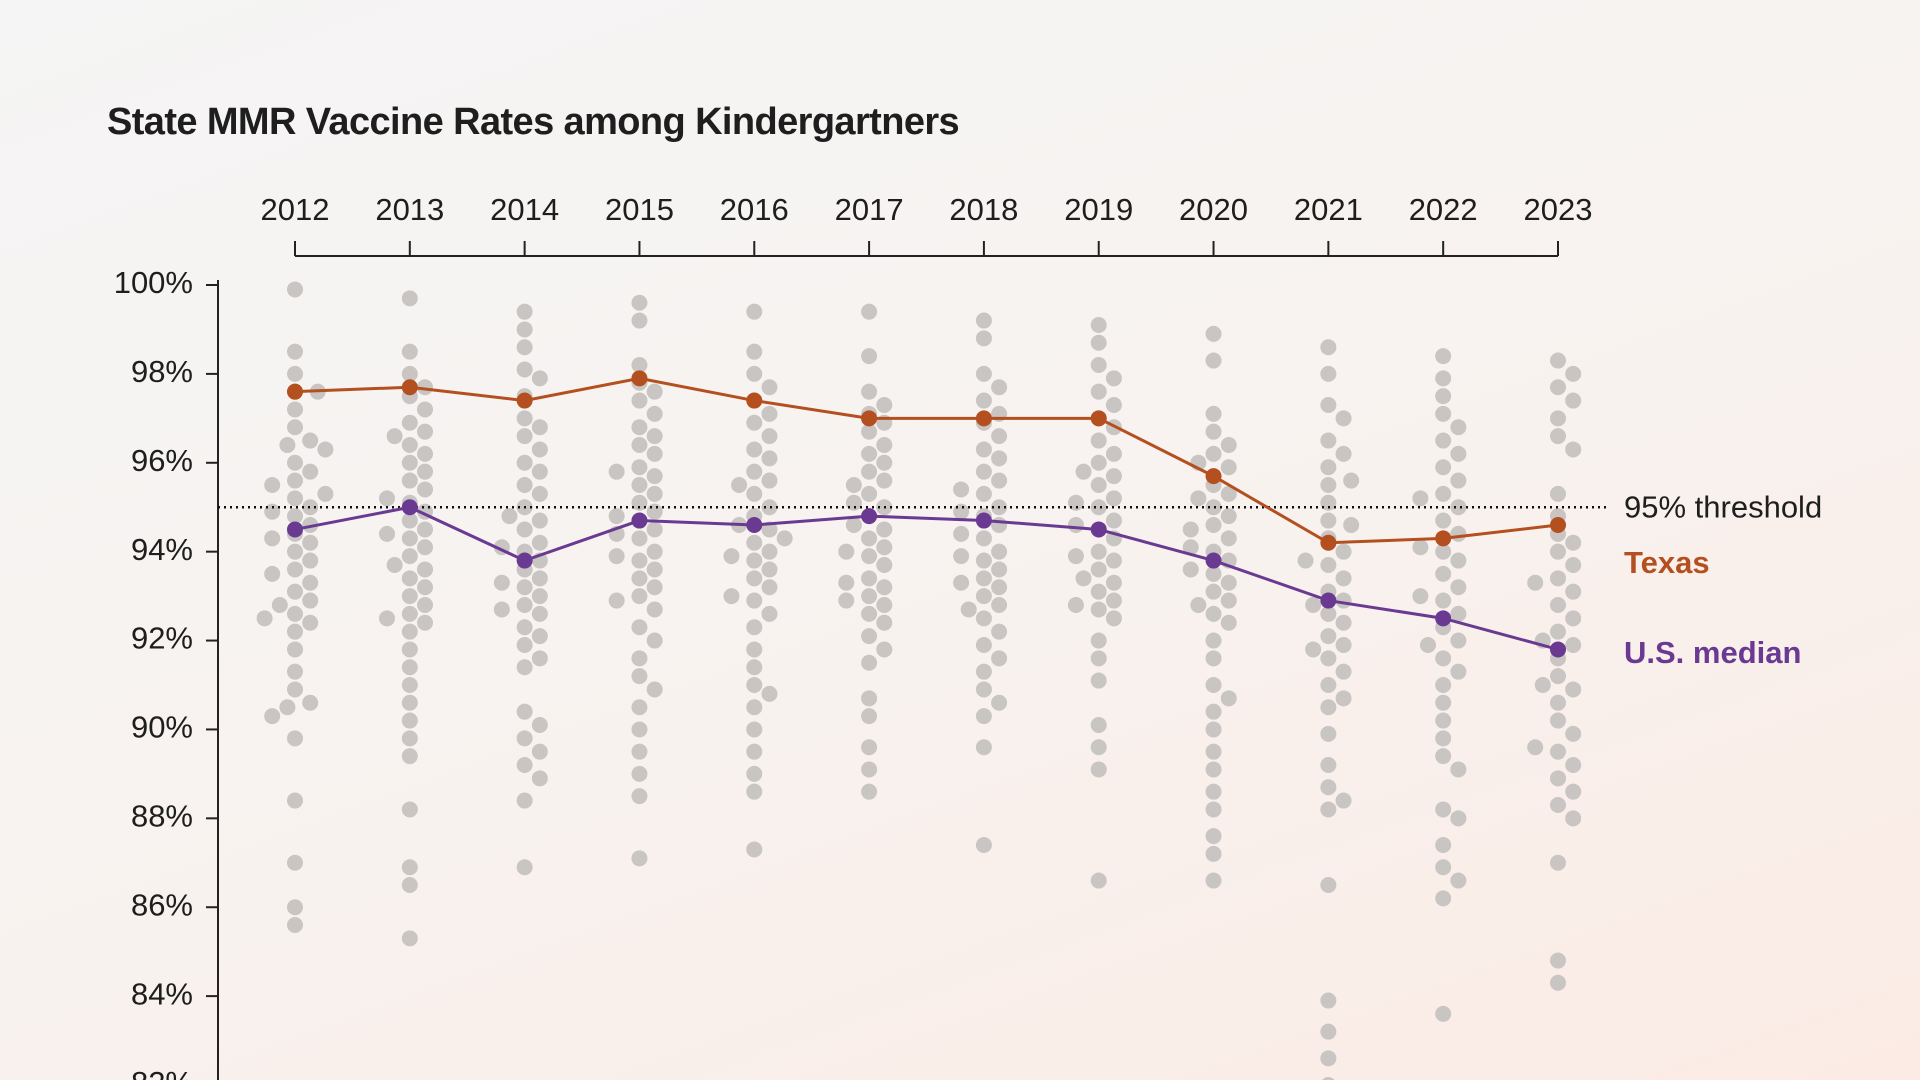 This screenshot has width=1920, height=1080. I want to click on y-tick-label: 94%, so click(162, 549).